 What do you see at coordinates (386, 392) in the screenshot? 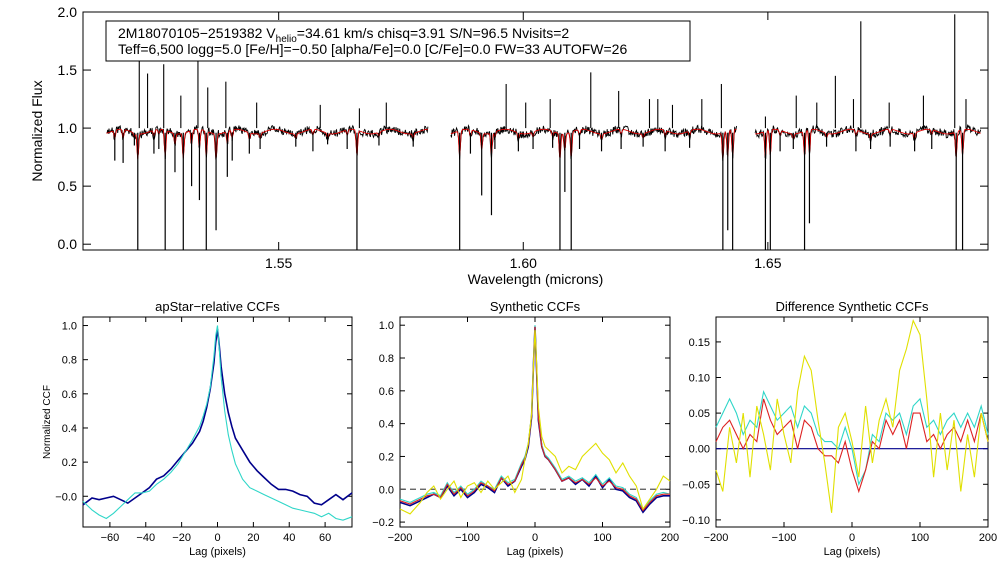
I see `synthetic-ccf-ytick-label: 0.6` at bounding box center [386, 392].